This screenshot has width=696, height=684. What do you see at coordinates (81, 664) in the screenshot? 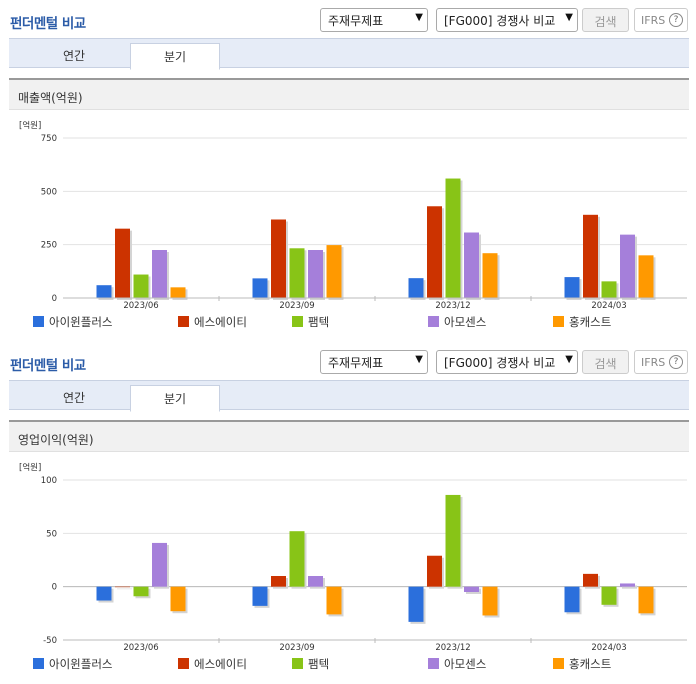
I see `legend-label: 아이윈플러스` at bounding box center [81, 664].